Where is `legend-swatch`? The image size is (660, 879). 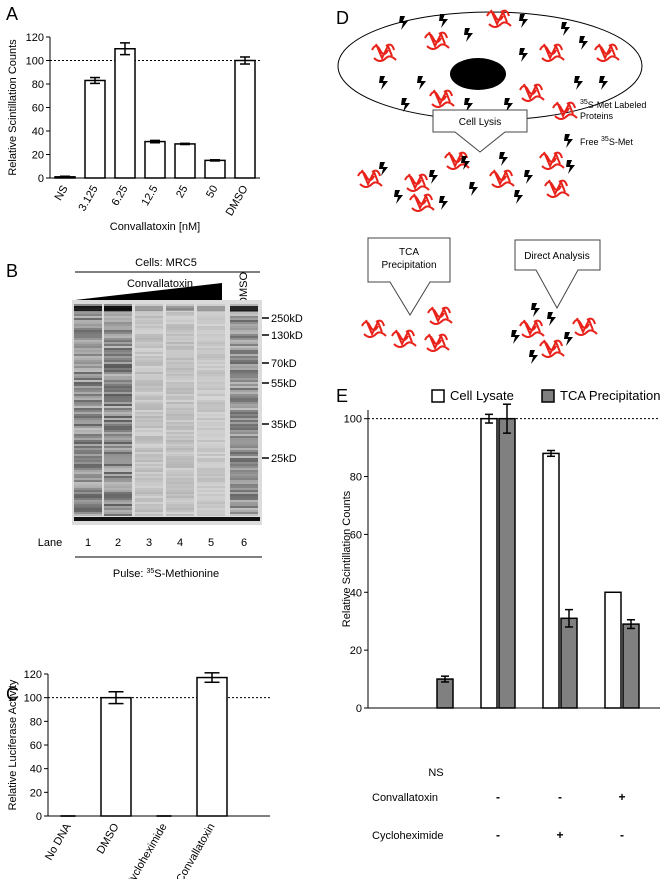 legend-swatch is located at coordinates (548, 396).